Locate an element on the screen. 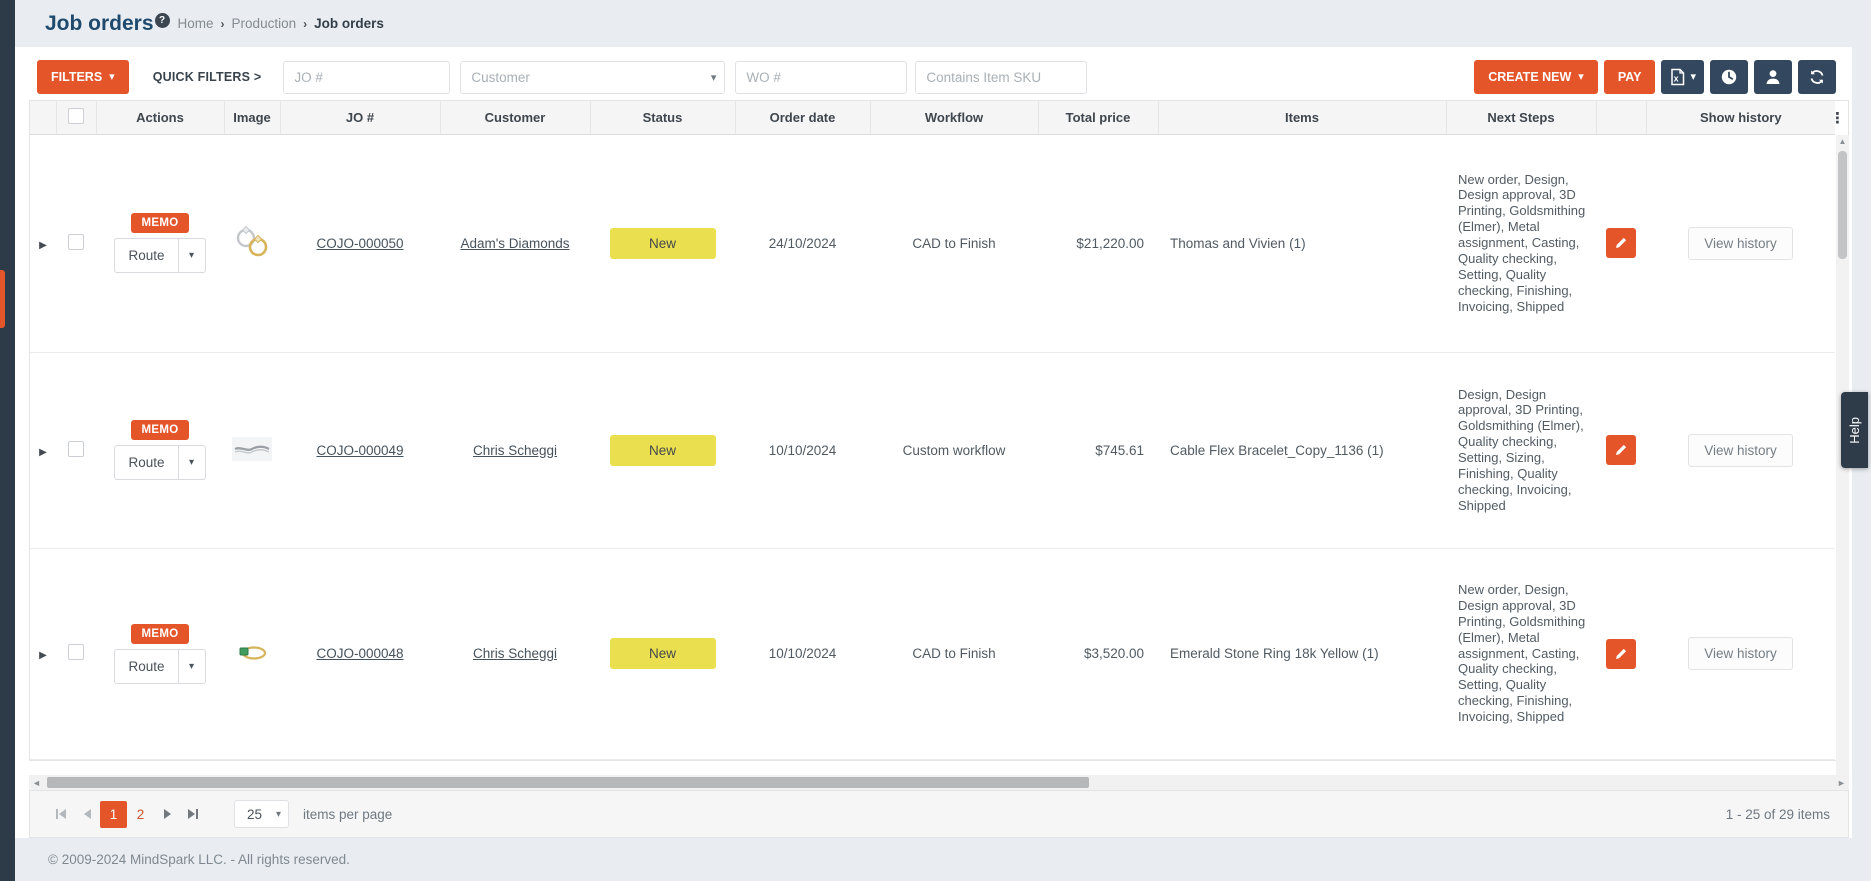 This screenshot has height=881, width=1871. header-status: Status is located at coordinates (662, 118).